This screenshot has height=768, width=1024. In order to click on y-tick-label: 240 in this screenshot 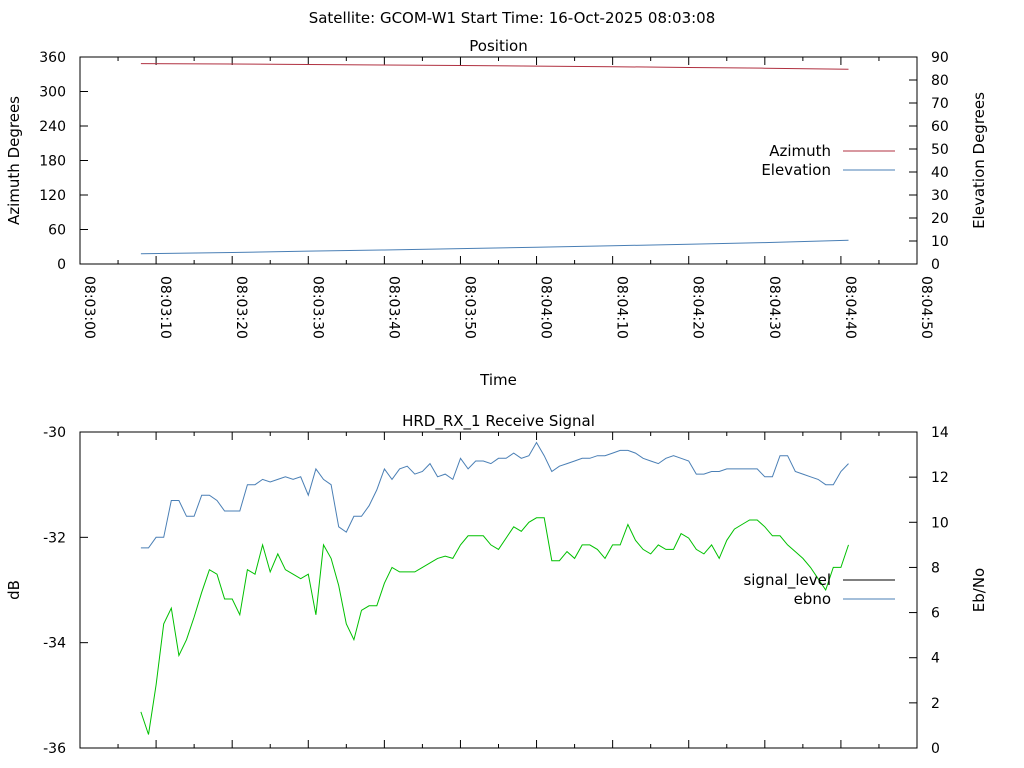, I will do `click(52, 127)`.